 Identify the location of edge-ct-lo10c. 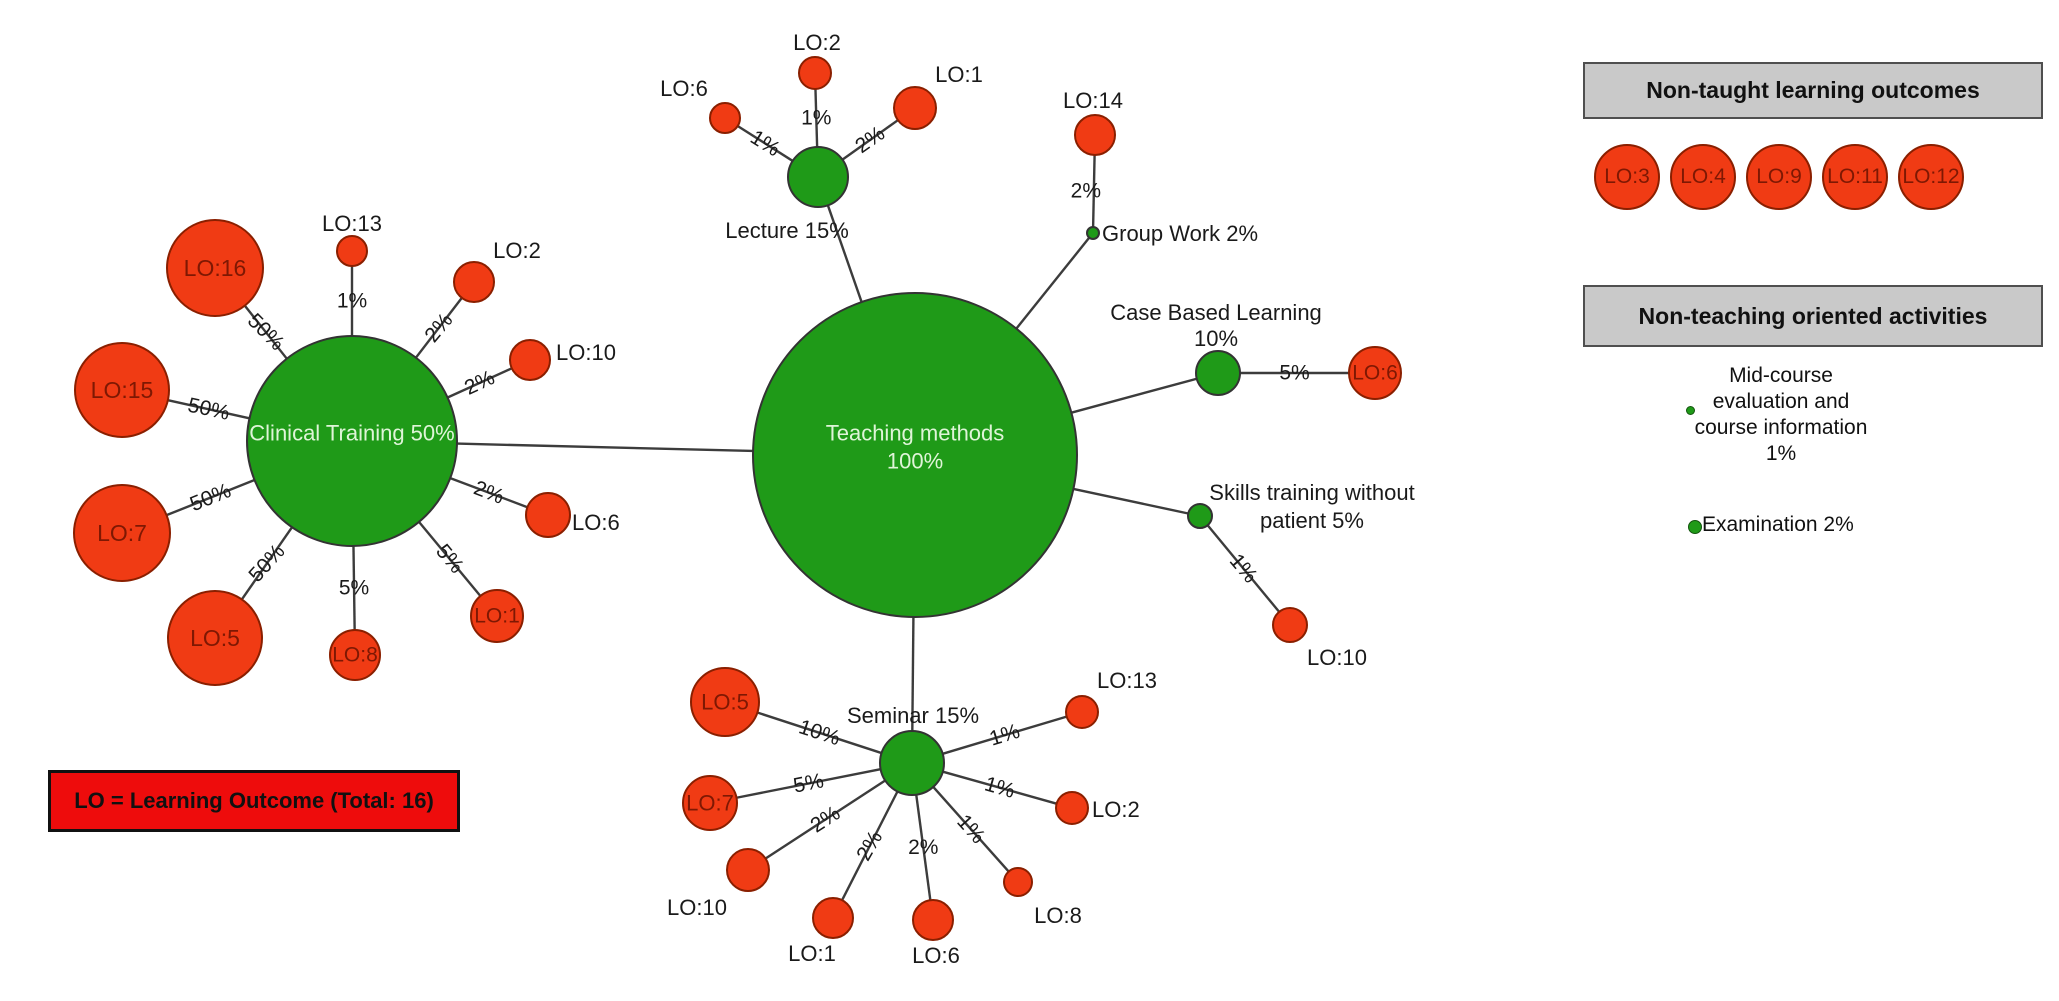
(480, 383).